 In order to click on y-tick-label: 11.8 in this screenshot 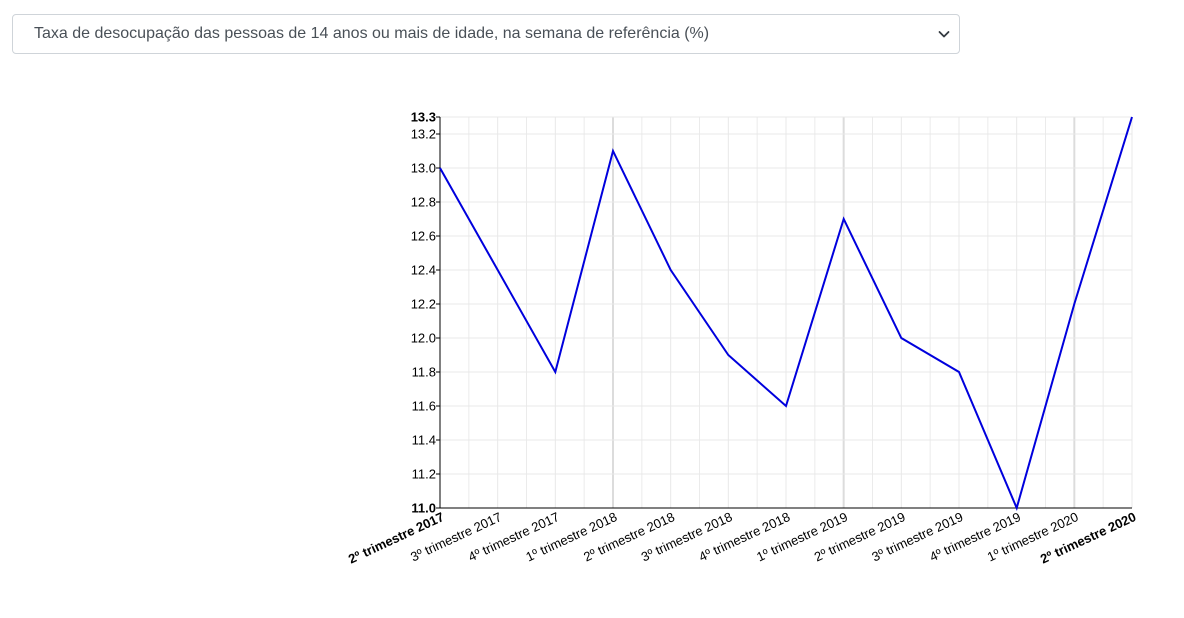, I will do `click(424, 372)`.